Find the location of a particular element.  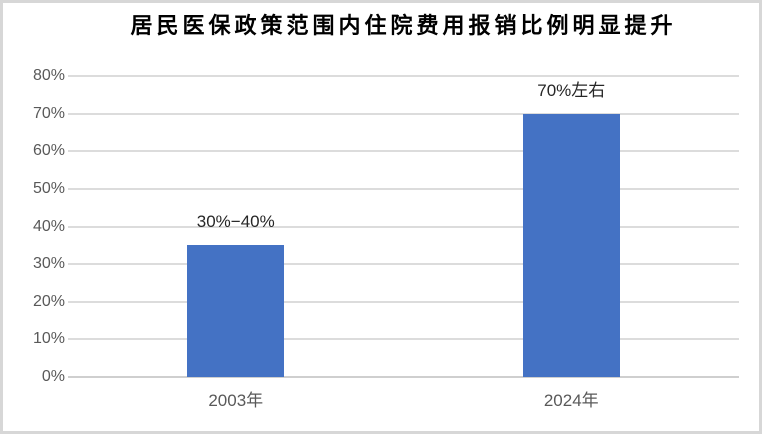

y-axis-tick-label: 40% is located at coordinates (48, 226).